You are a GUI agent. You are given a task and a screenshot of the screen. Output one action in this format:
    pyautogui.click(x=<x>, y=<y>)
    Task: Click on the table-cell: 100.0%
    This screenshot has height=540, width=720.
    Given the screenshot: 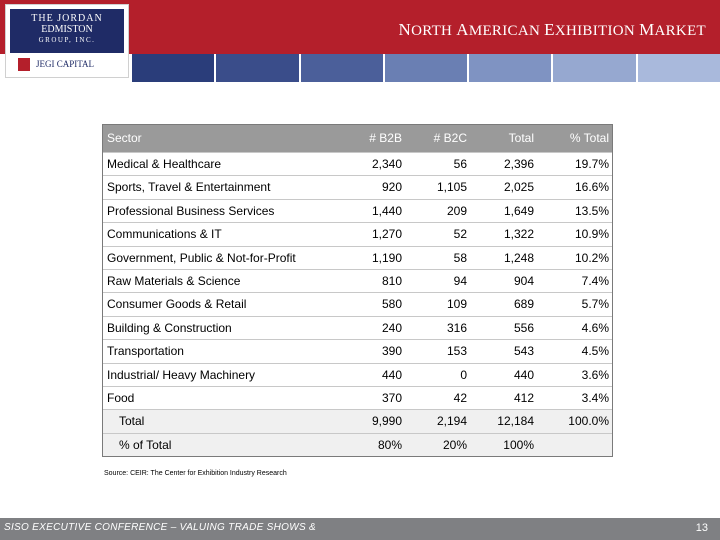 What is the action you would take?
    pyautogui.click(x=588, y=421)
    